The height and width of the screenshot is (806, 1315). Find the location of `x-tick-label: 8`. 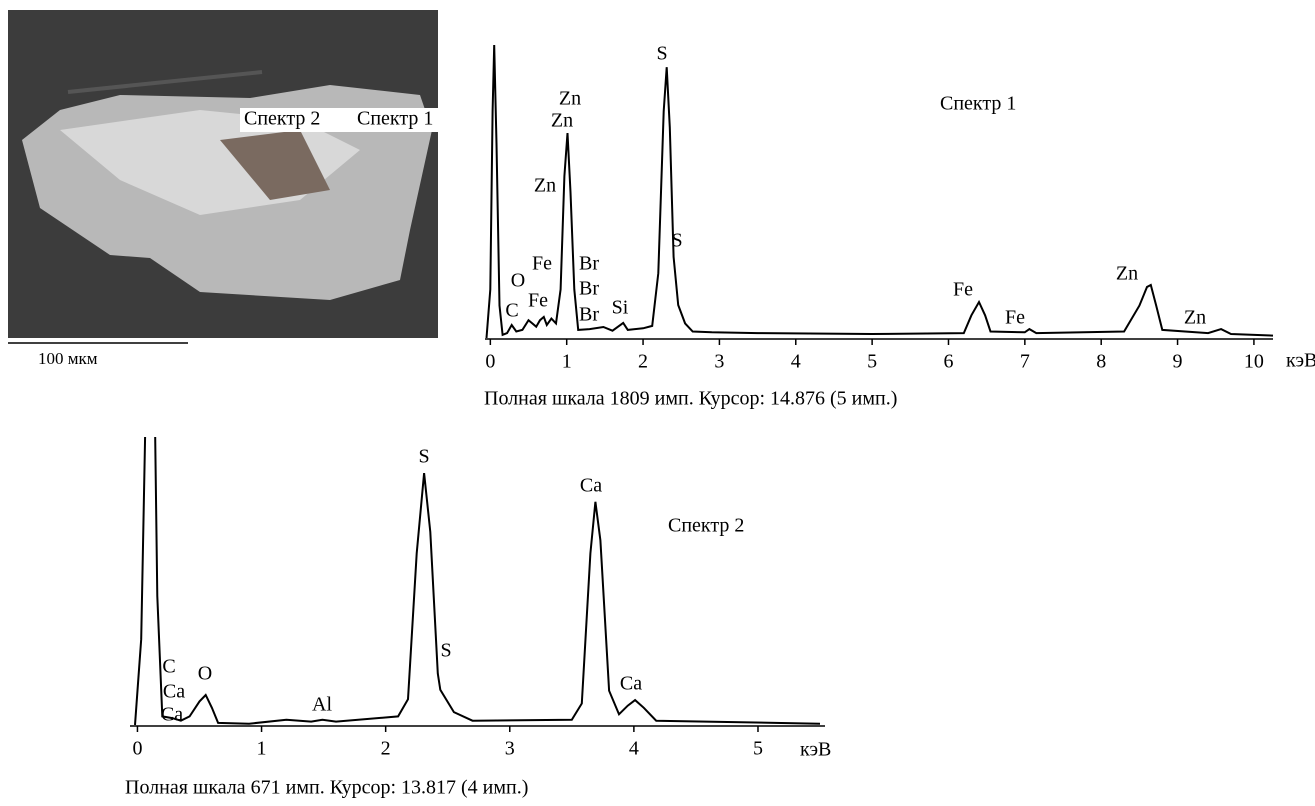

x-tick-label: 8 is located at coordinates (1101, 362).